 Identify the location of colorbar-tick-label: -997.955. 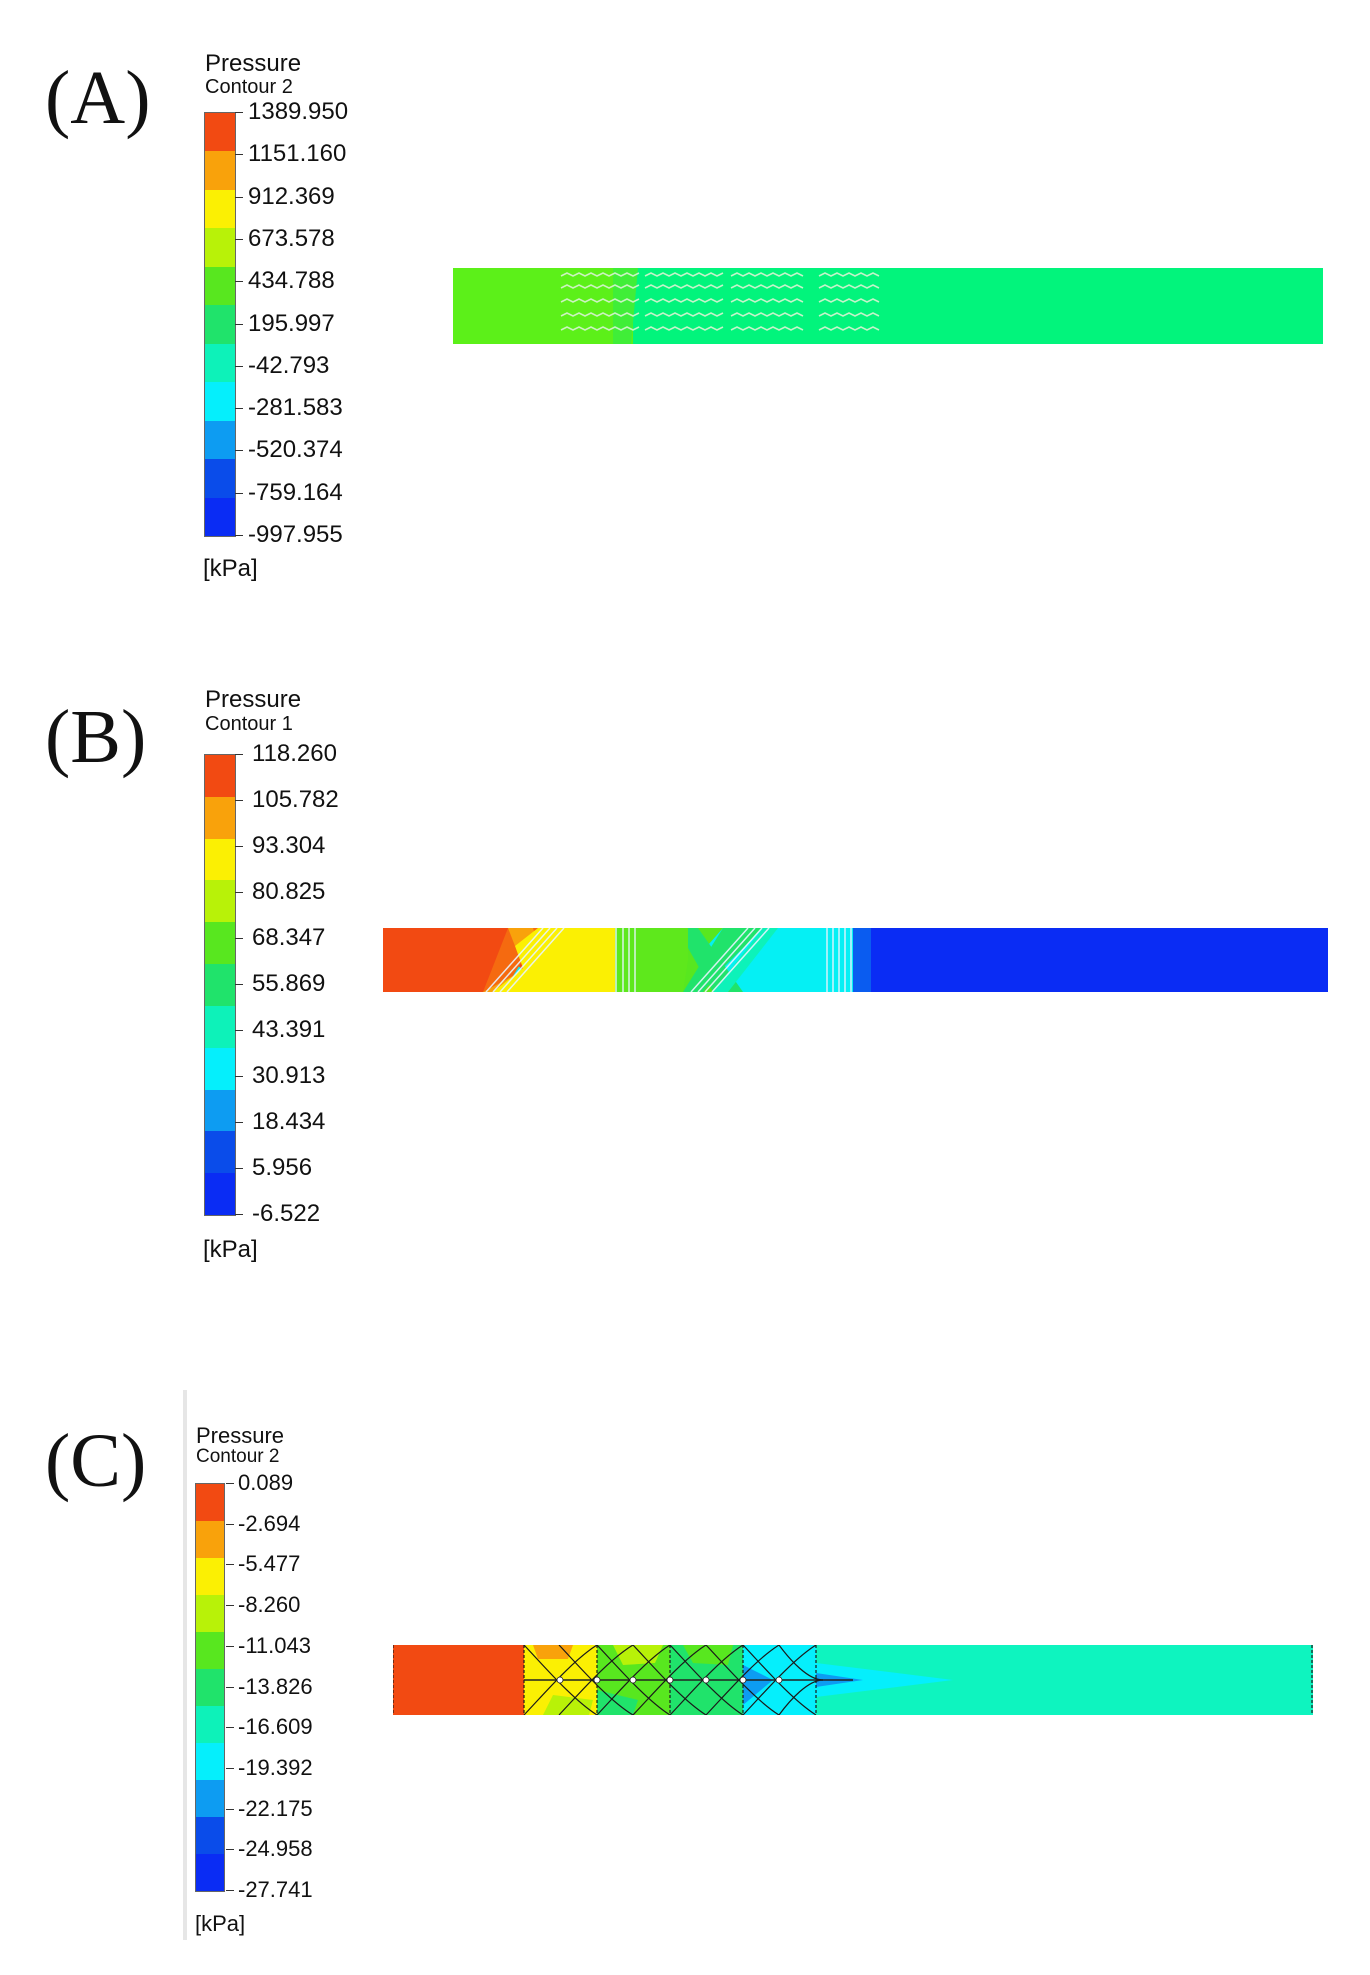
(295, 534).